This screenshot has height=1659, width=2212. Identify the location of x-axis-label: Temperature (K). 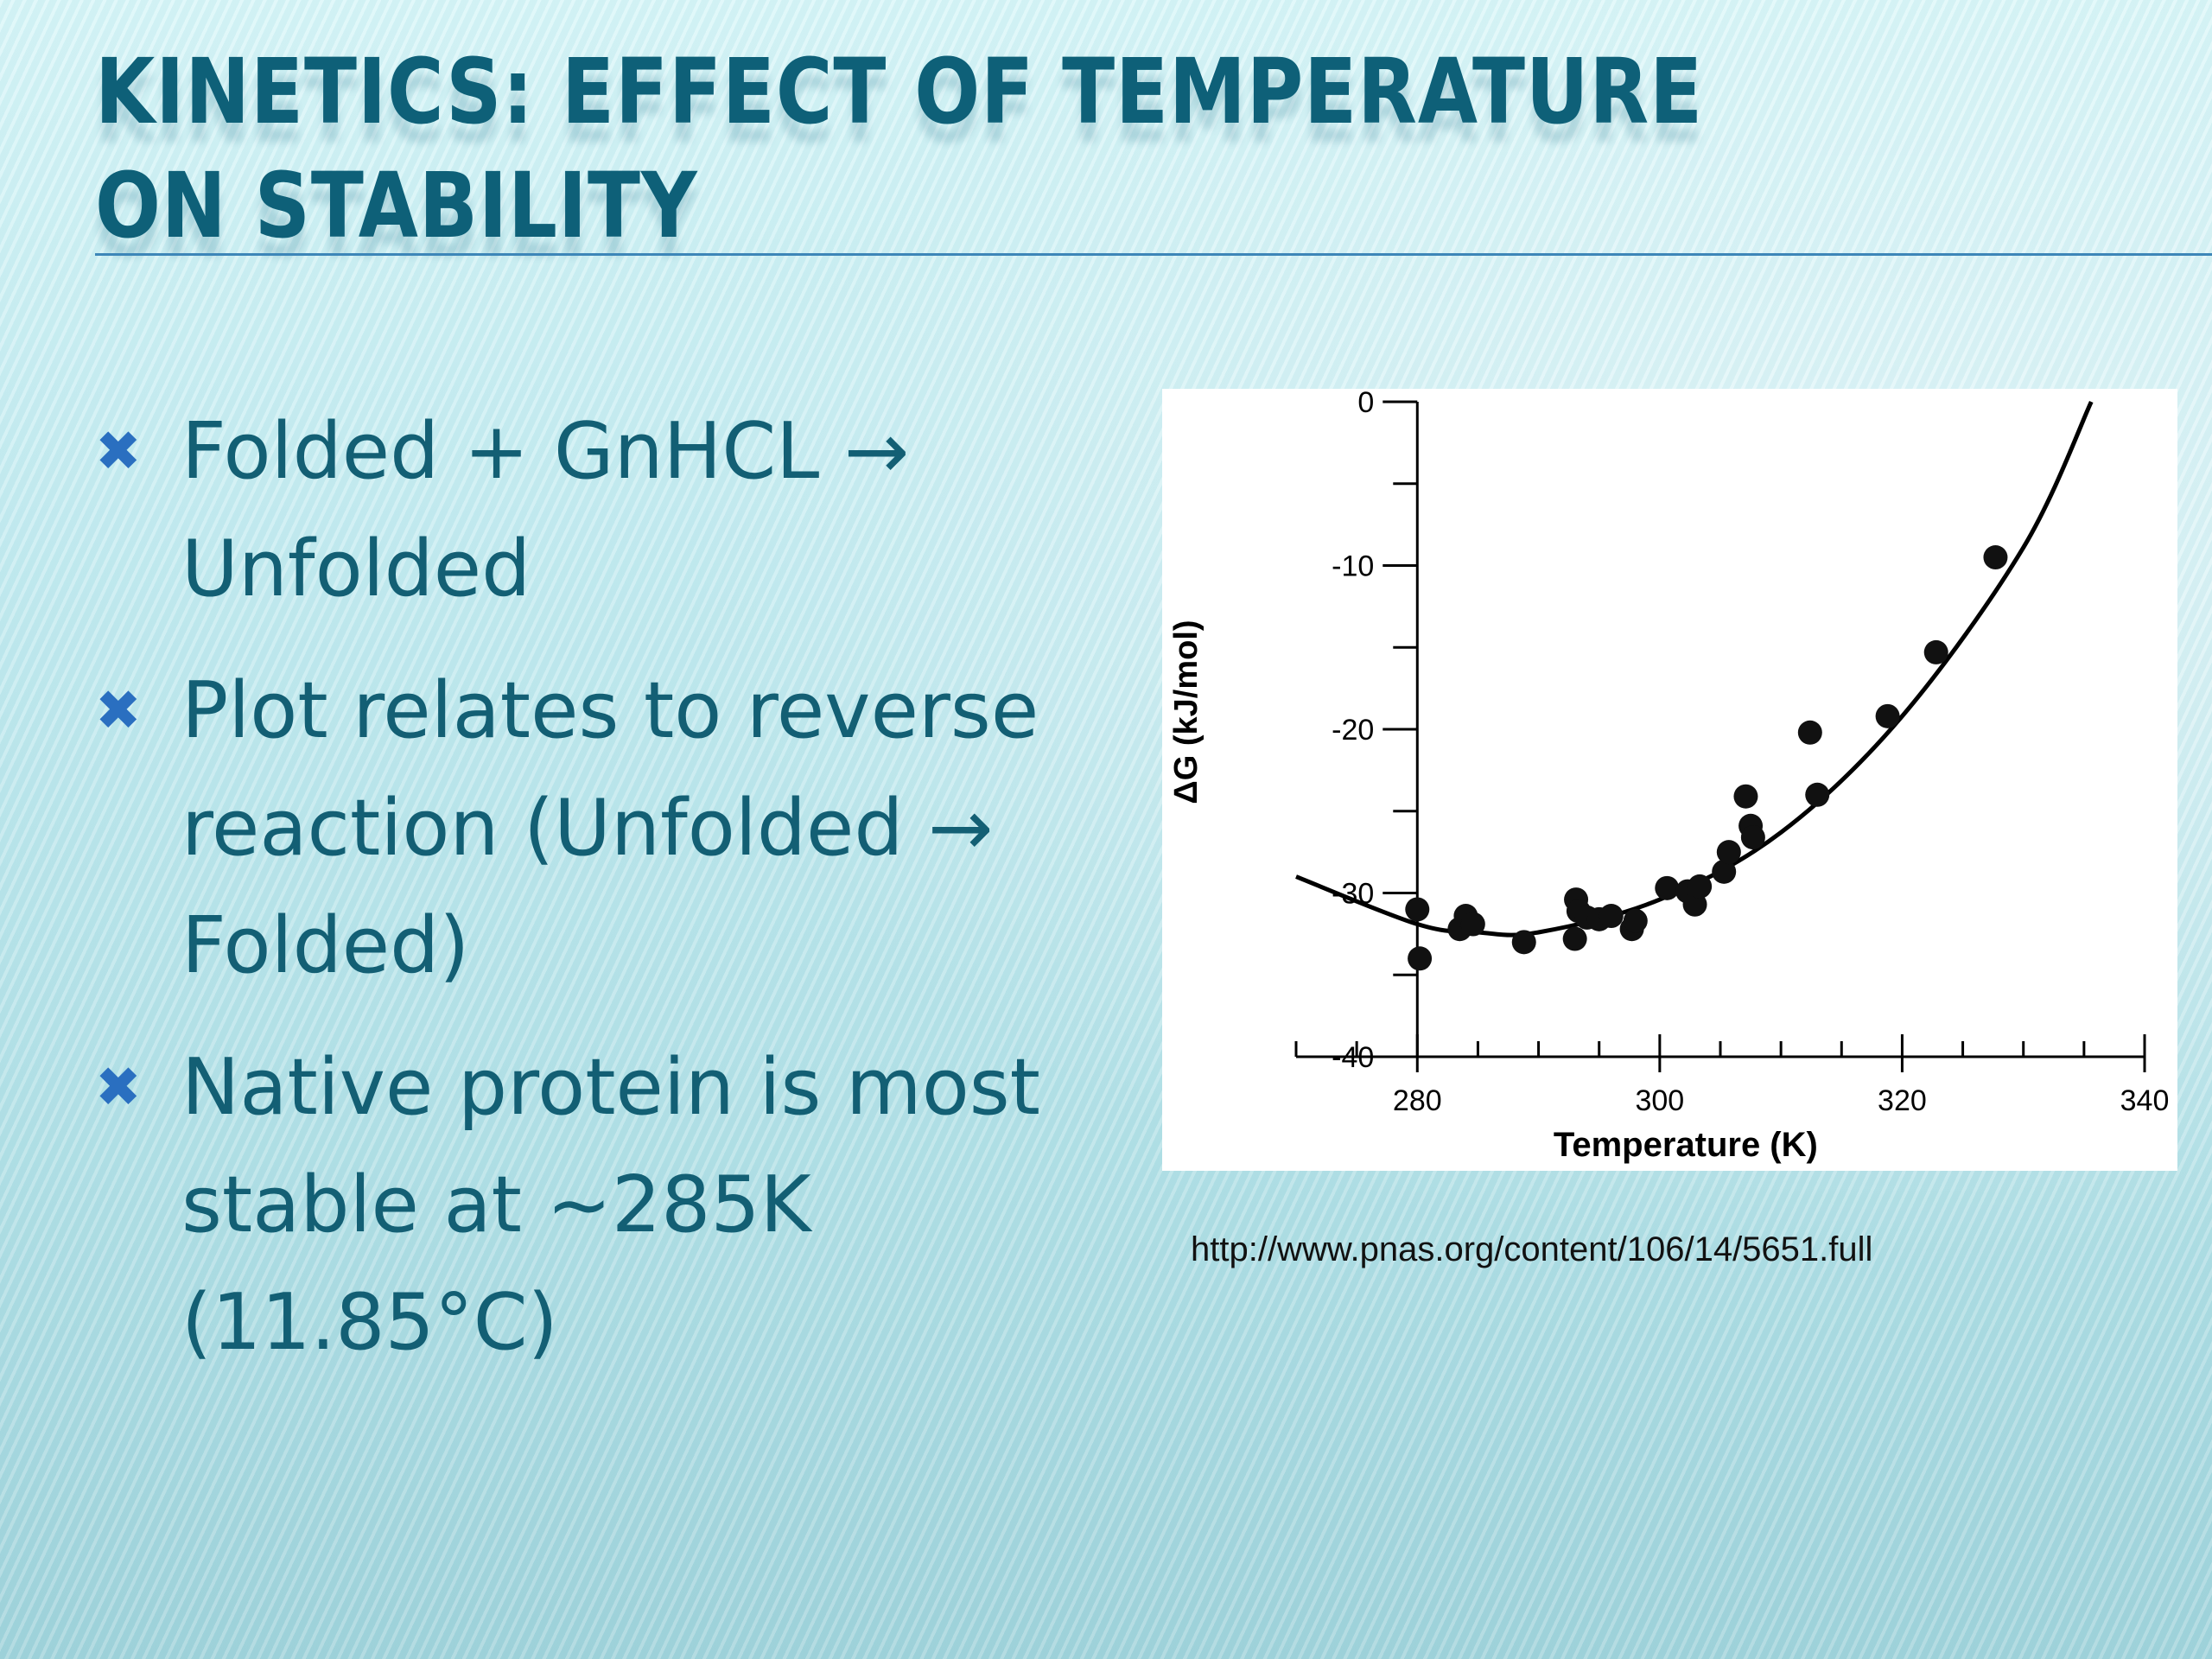
(1686, 1145).